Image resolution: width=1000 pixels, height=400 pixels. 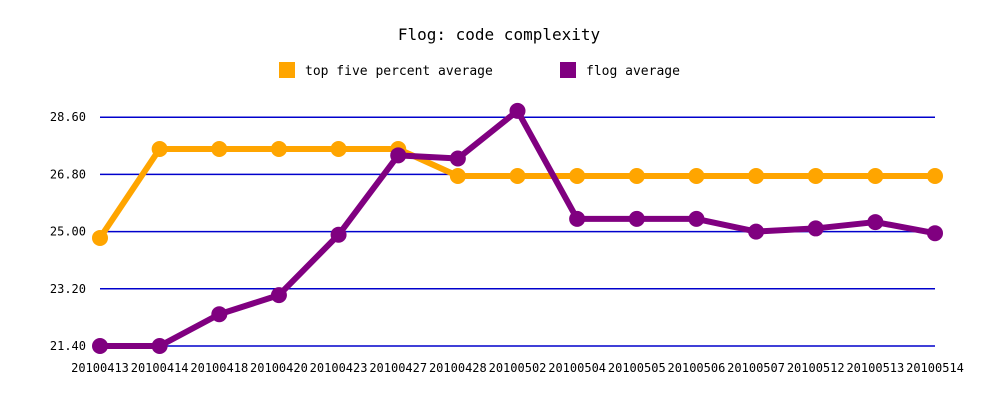 I want to click on x-tick-label-10: 20100506, so click(x=697, y=368).